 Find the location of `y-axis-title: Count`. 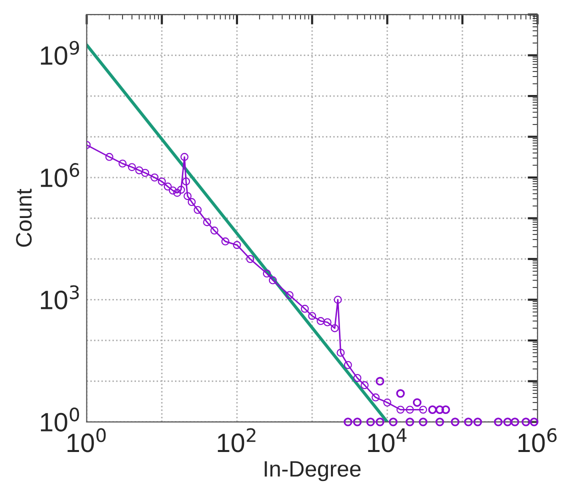

y-axis-title: Count is located at coordinates (24, 217).